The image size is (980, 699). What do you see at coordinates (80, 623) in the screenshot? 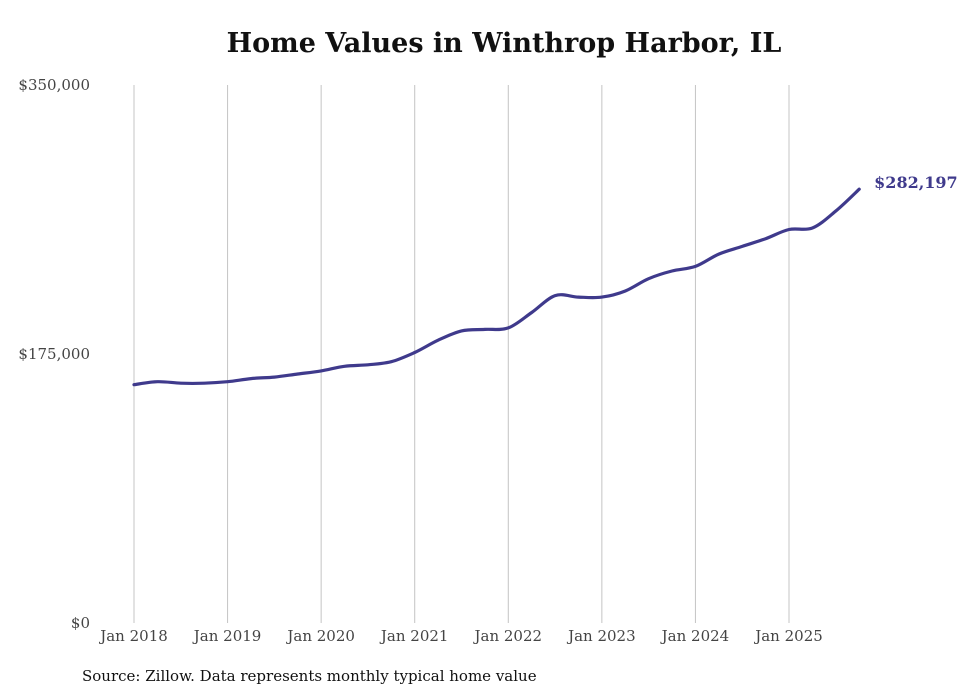
I see `y-tick-label: $0` at bounding box center [80, 623].